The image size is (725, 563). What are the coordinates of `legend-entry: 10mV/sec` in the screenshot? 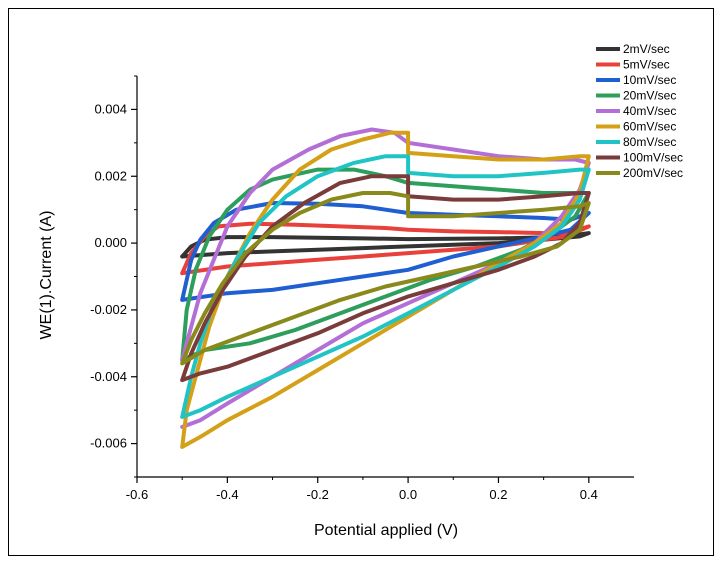 It's located at (649, 80).